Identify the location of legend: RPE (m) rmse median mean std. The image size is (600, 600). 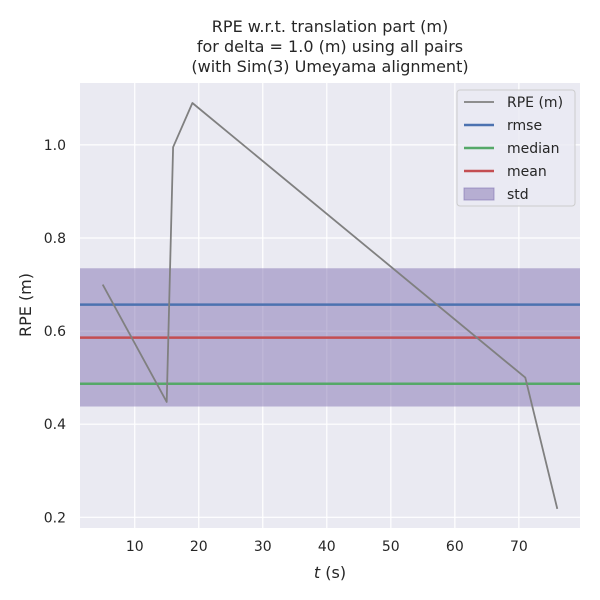
(516, 148).